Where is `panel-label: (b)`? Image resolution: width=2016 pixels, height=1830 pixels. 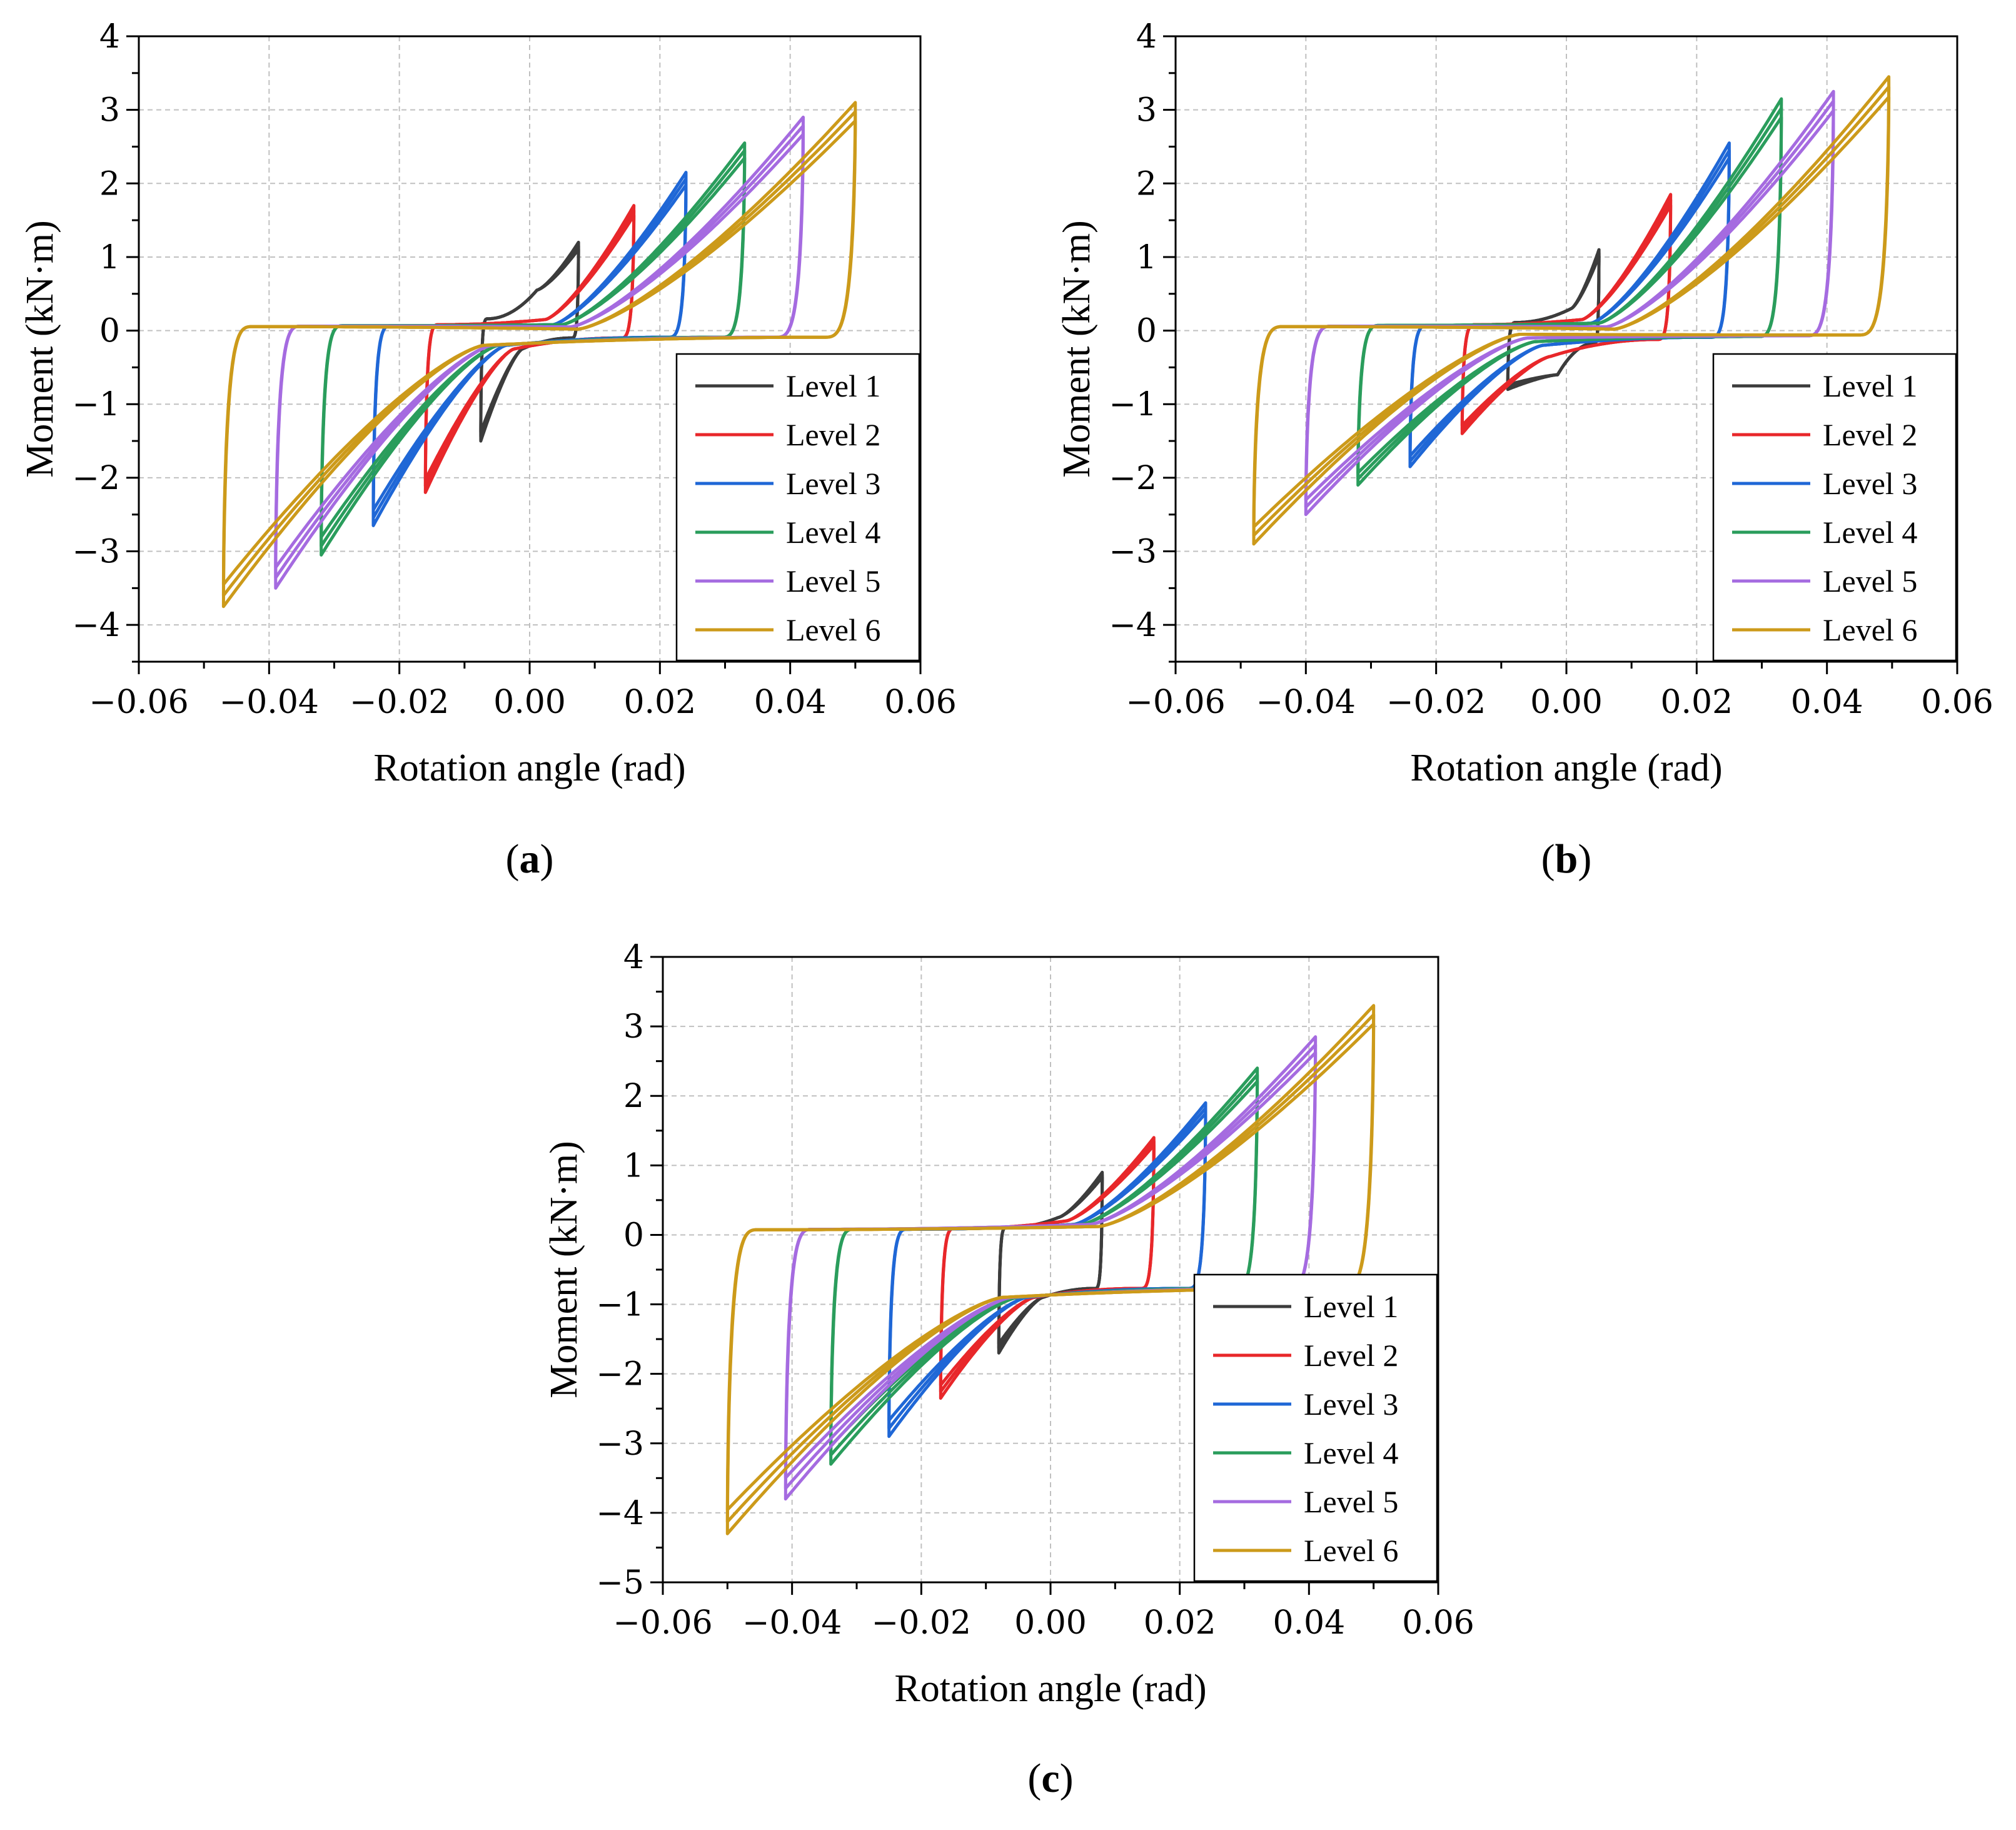
panel-label: (b) is located at coordinates (1566, 859).